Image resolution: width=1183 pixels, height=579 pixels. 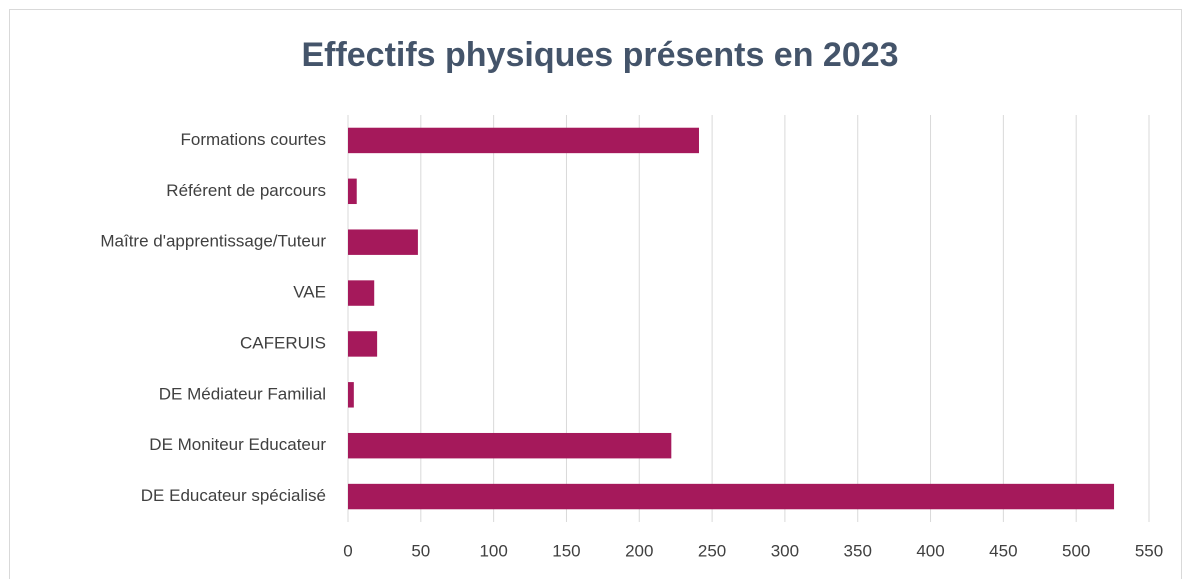 What do you see at coordinates (213, 241) in the screenshot?
I see `y-tick-label: Maître d'apprentissage/Tuteur` at bounding box center [213, 241].